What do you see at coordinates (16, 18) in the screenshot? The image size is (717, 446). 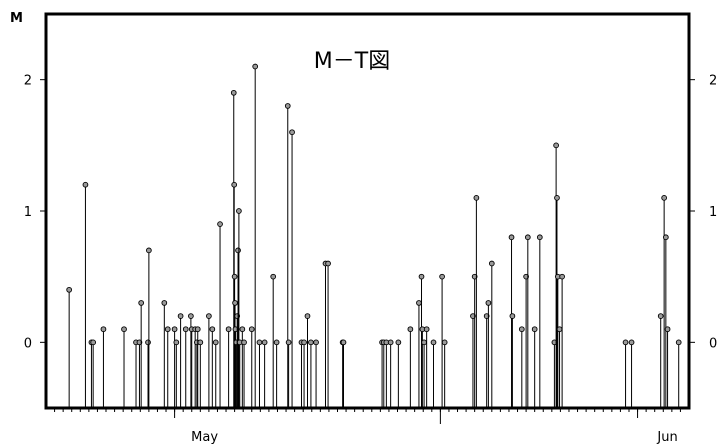 I see `y-axis-label: M` at bounding box center [16, 18].